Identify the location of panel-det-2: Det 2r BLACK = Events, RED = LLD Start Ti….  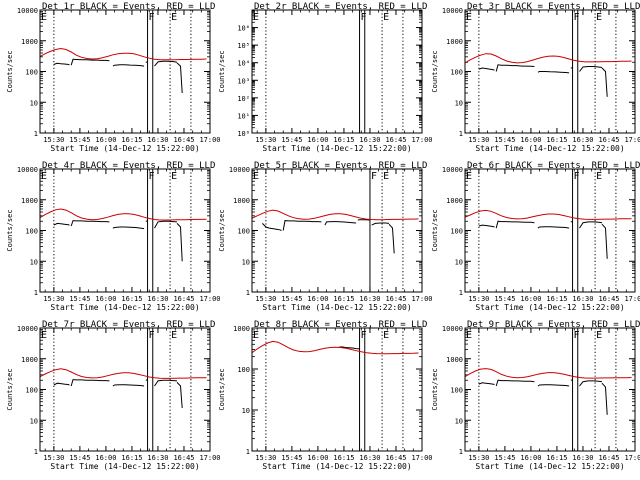
(325, 77).